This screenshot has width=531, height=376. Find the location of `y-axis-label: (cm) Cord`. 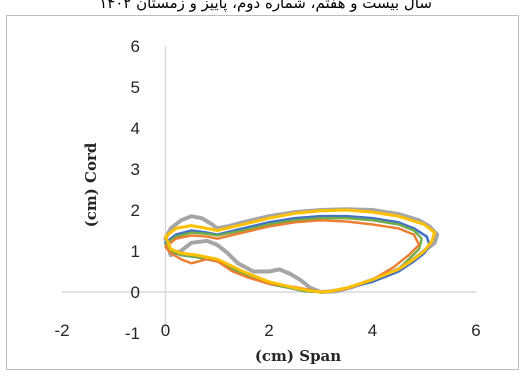

y-axis-label: (cm) Cord is located at coordinates (91, 184).